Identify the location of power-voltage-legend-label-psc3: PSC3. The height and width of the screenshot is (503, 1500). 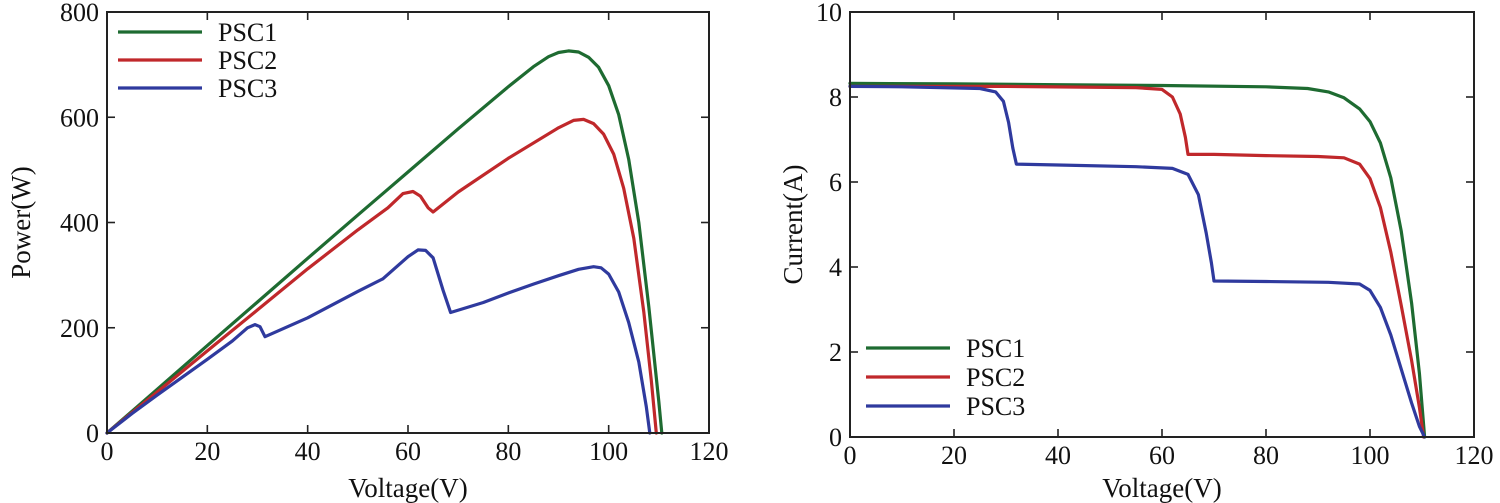
(247, 88).